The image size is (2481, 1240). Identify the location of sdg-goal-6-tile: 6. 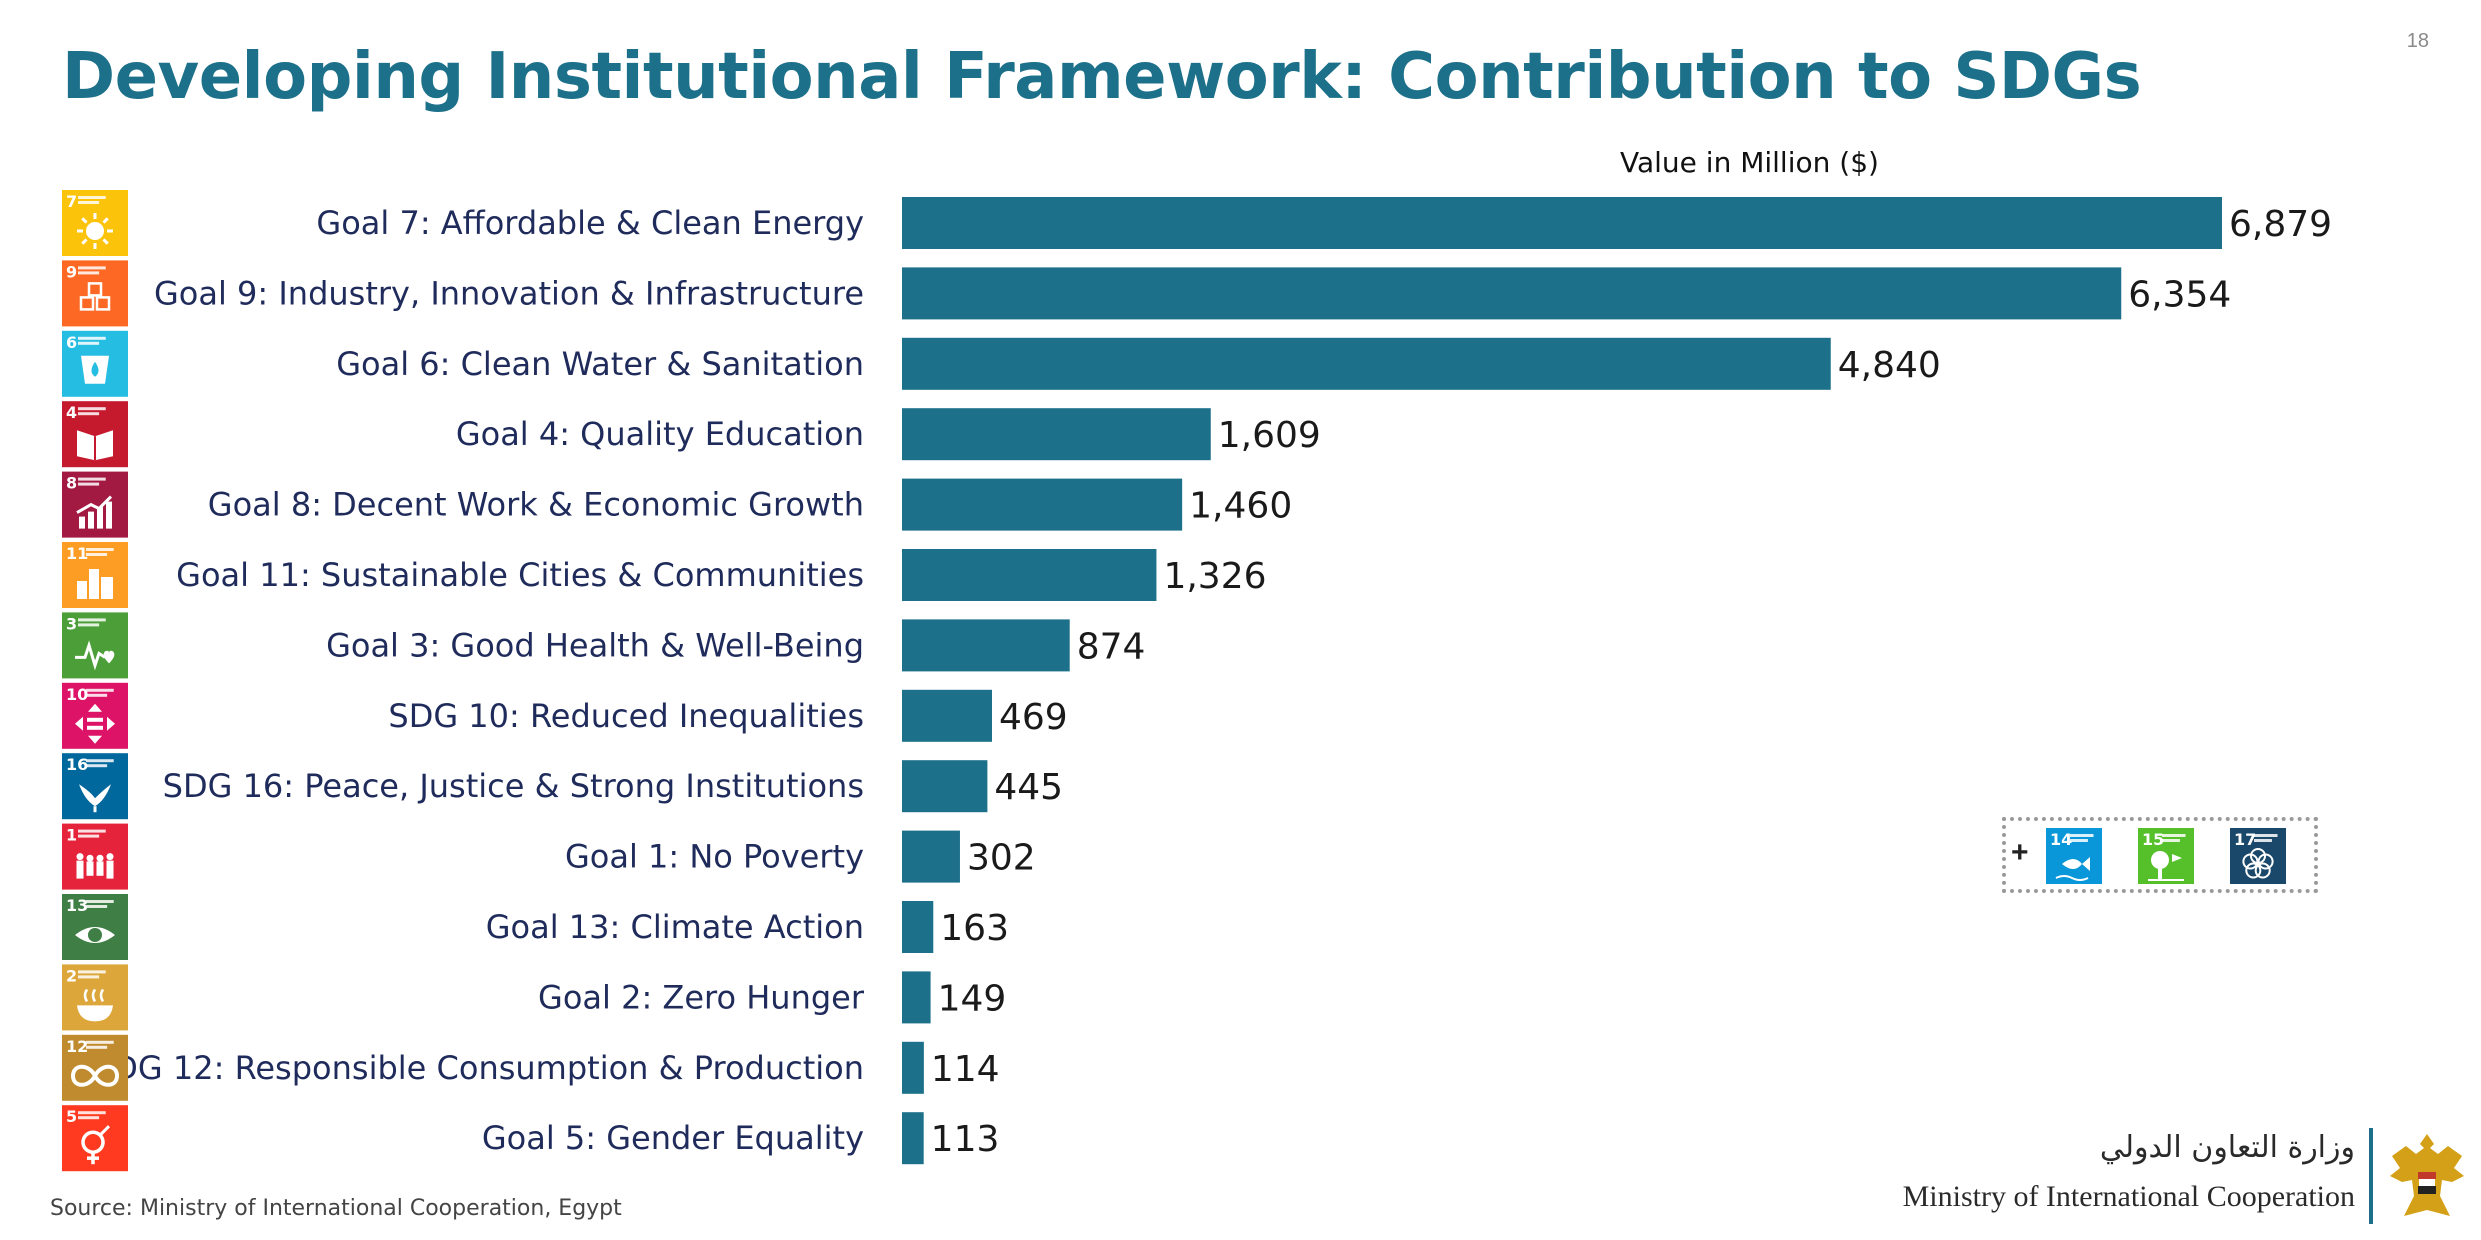
(95, 363).